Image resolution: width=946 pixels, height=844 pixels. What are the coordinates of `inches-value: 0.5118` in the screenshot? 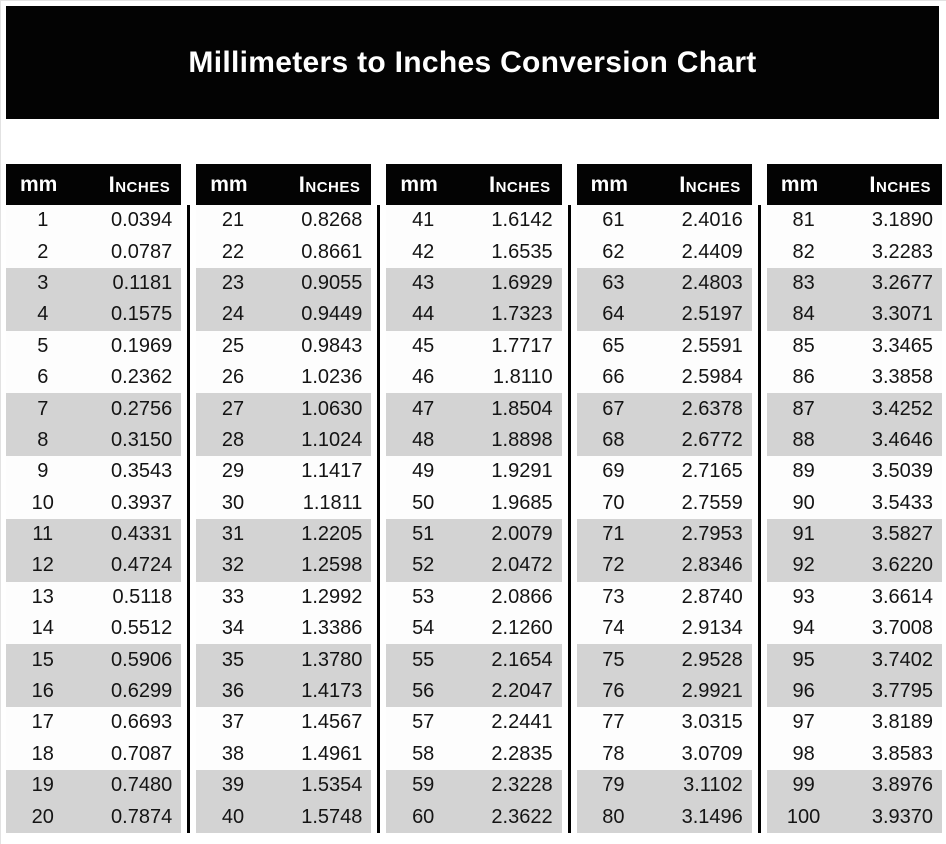 It's located at (142, 596).